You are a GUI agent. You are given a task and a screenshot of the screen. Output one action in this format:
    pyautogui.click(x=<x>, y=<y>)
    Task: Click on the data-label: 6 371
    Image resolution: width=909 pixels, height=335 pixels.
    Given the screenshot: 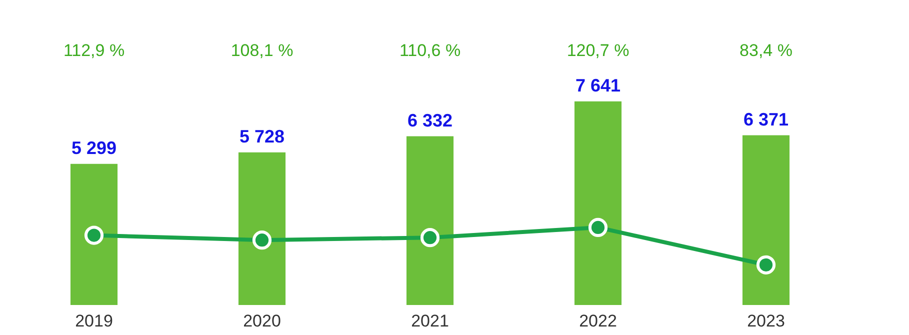 What is the action you would take?
    pyautogui.click(x=766, y=119)
    